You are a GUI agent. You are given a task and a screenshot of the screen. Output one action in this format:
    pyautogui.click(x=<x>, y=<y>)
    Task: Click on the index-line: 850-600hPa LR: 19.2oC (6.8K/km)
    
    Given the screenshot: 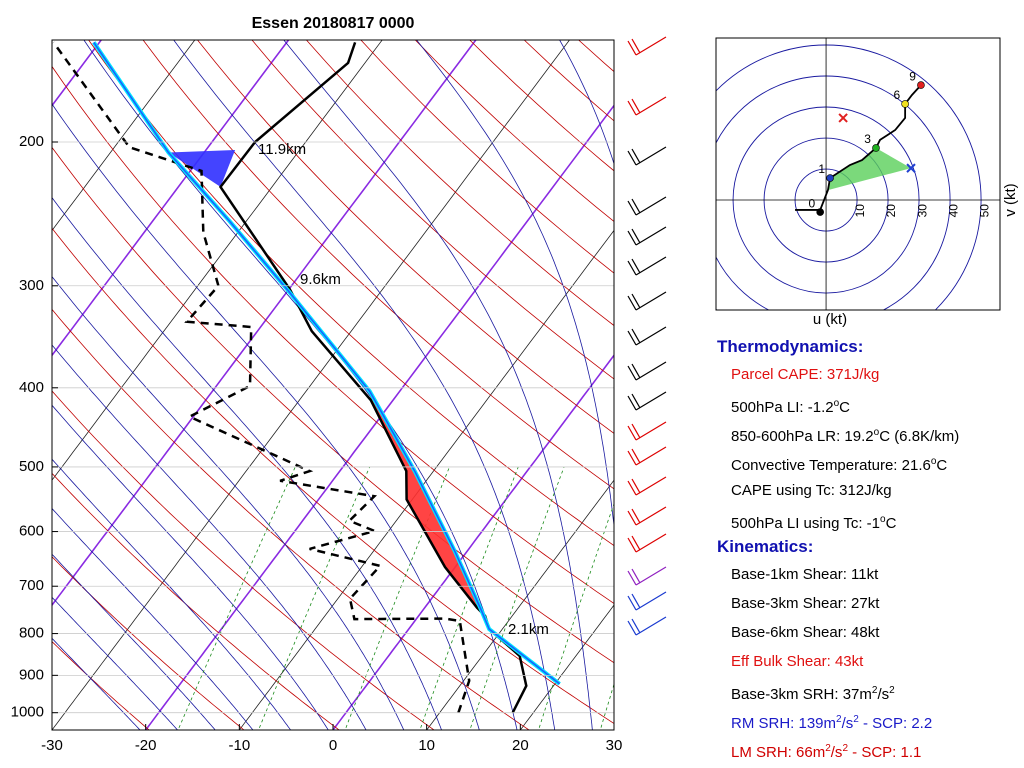 What is the action you would take?
    pyautogui.click(x=869, y=432)
    